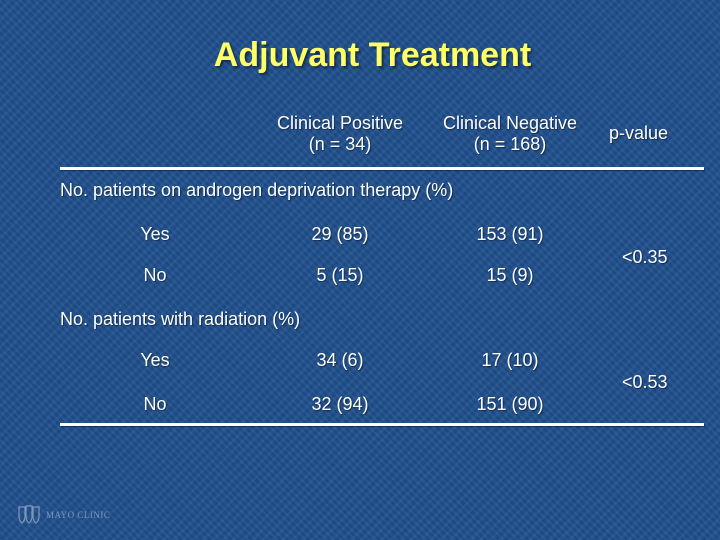  Describe the element at coordinates (155, 275) in the screenshot. I see `row-adt-no-label: No` at that location.